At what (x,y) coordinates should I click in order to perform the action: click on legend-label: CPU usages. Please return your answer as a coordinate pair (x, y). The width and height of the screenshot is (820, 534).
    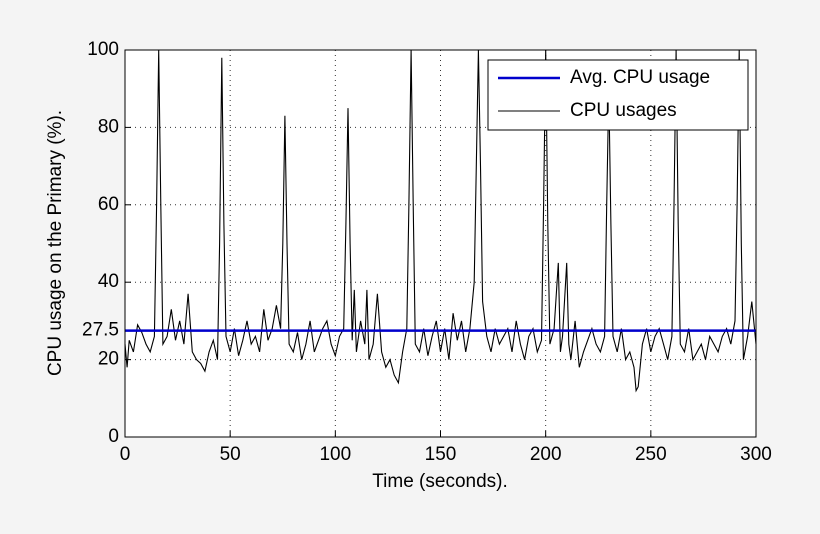
    Looking at the image, I should click on (623, 110).